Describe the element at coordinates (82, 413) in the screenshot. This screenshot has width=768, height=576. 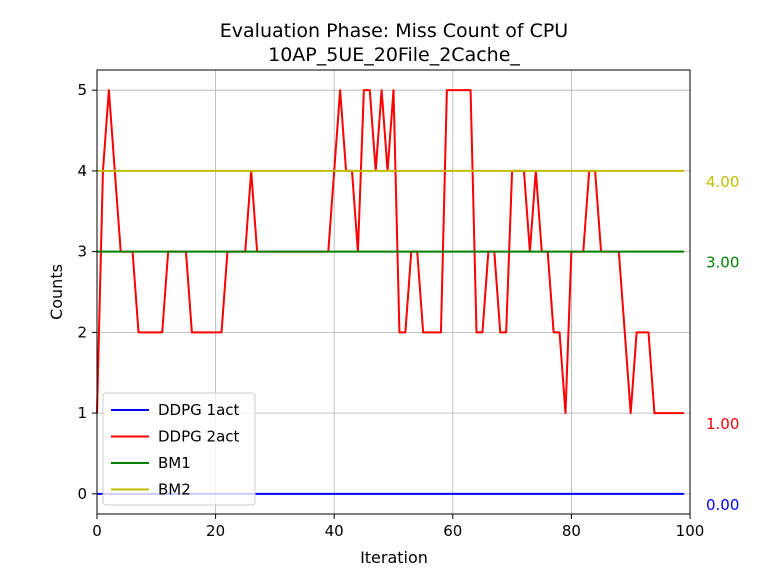
I see `y-tick-label: 1` at that location.